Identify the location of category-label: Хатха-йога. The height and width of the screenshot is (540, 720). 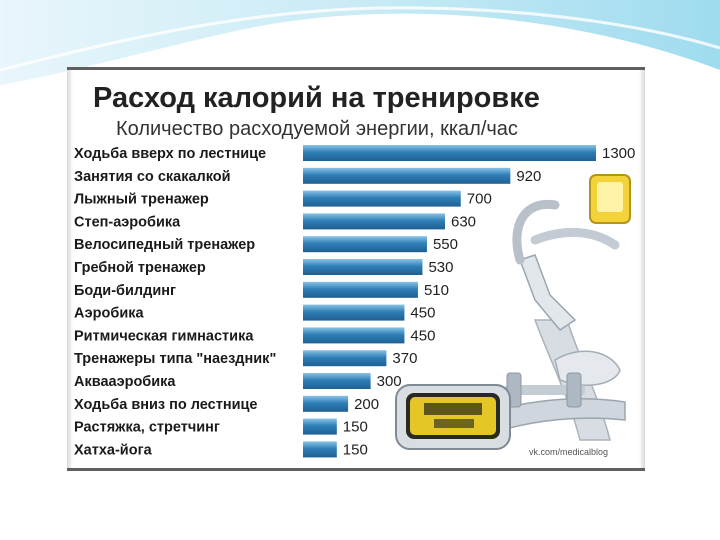
(113, 450).